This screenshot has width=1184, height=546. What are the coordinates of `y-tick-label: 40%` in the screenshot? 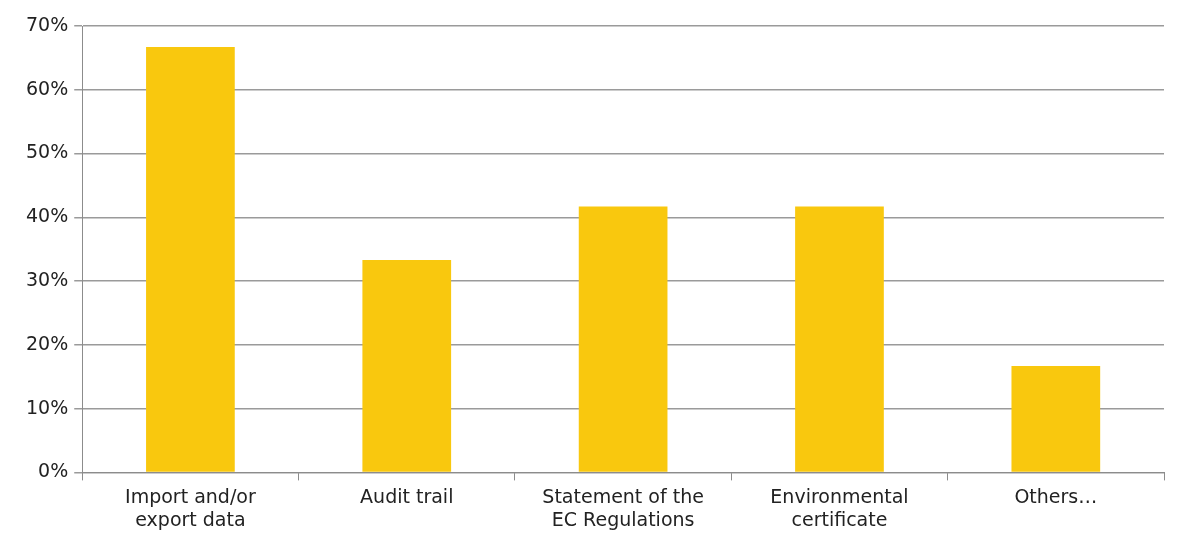 It's located at (47, 215).